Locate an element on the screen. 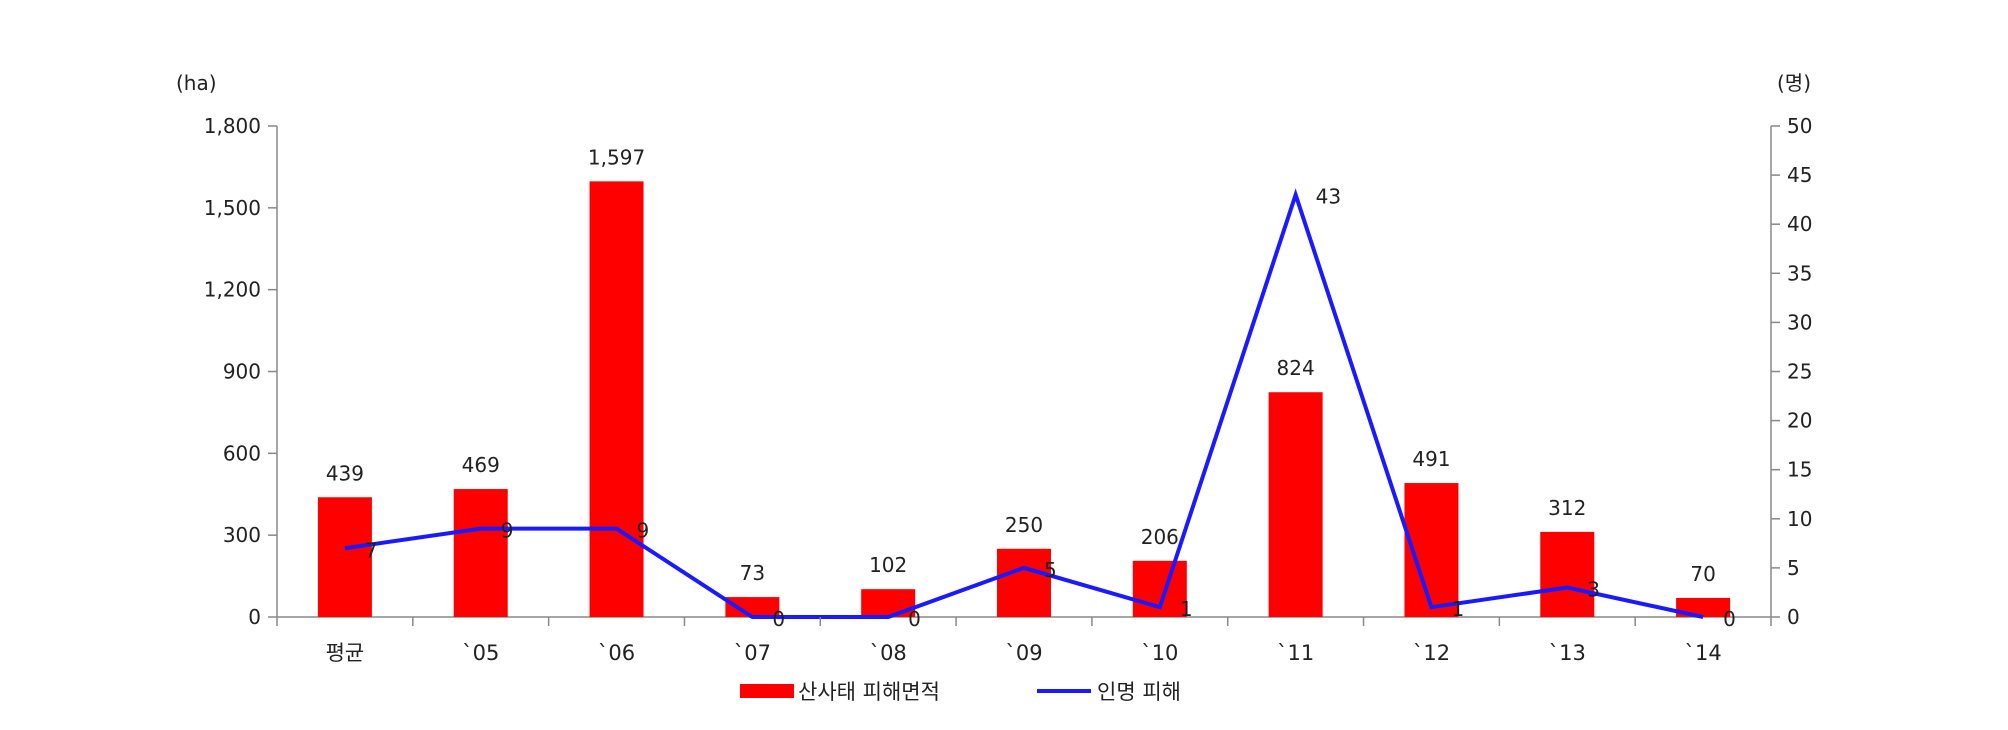 The image size is (2008, 730). legend: 산사태 피해면적 인명 피해 is located at coordinates (960, 692).